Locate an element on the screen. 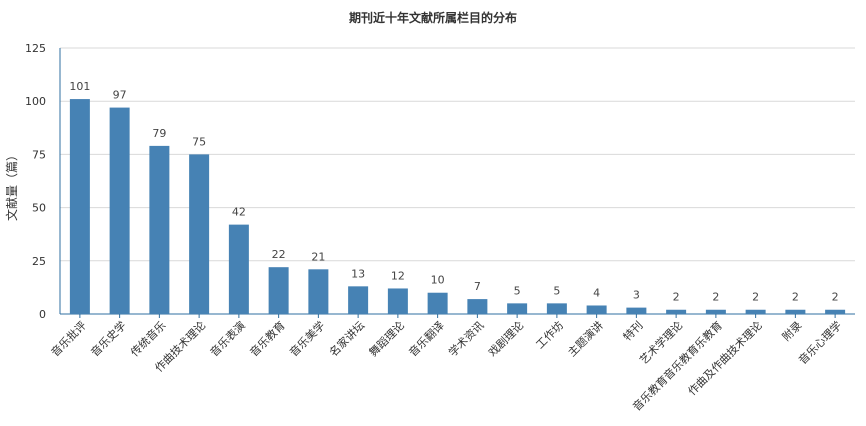 The image size is (866, 426). y-tick-label-2: 50 is located at coordinates (39, 208).